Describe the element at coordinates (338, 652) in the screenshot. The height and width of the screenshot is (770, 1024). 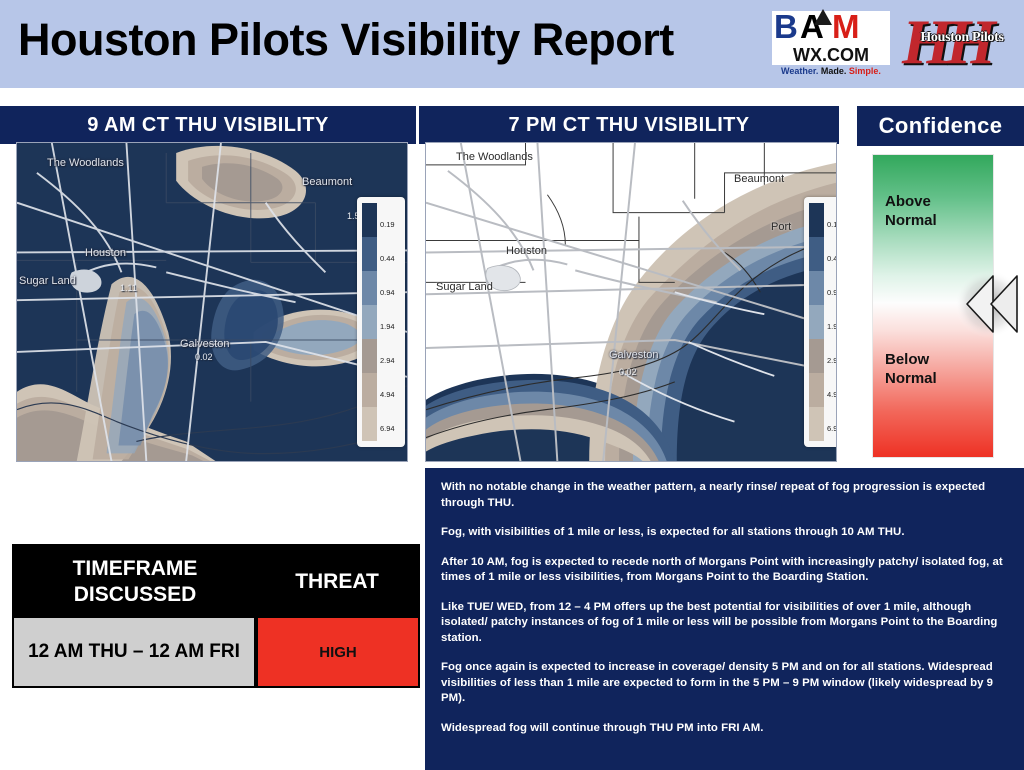
I see `status-badge-threat: HIGH` at that location.